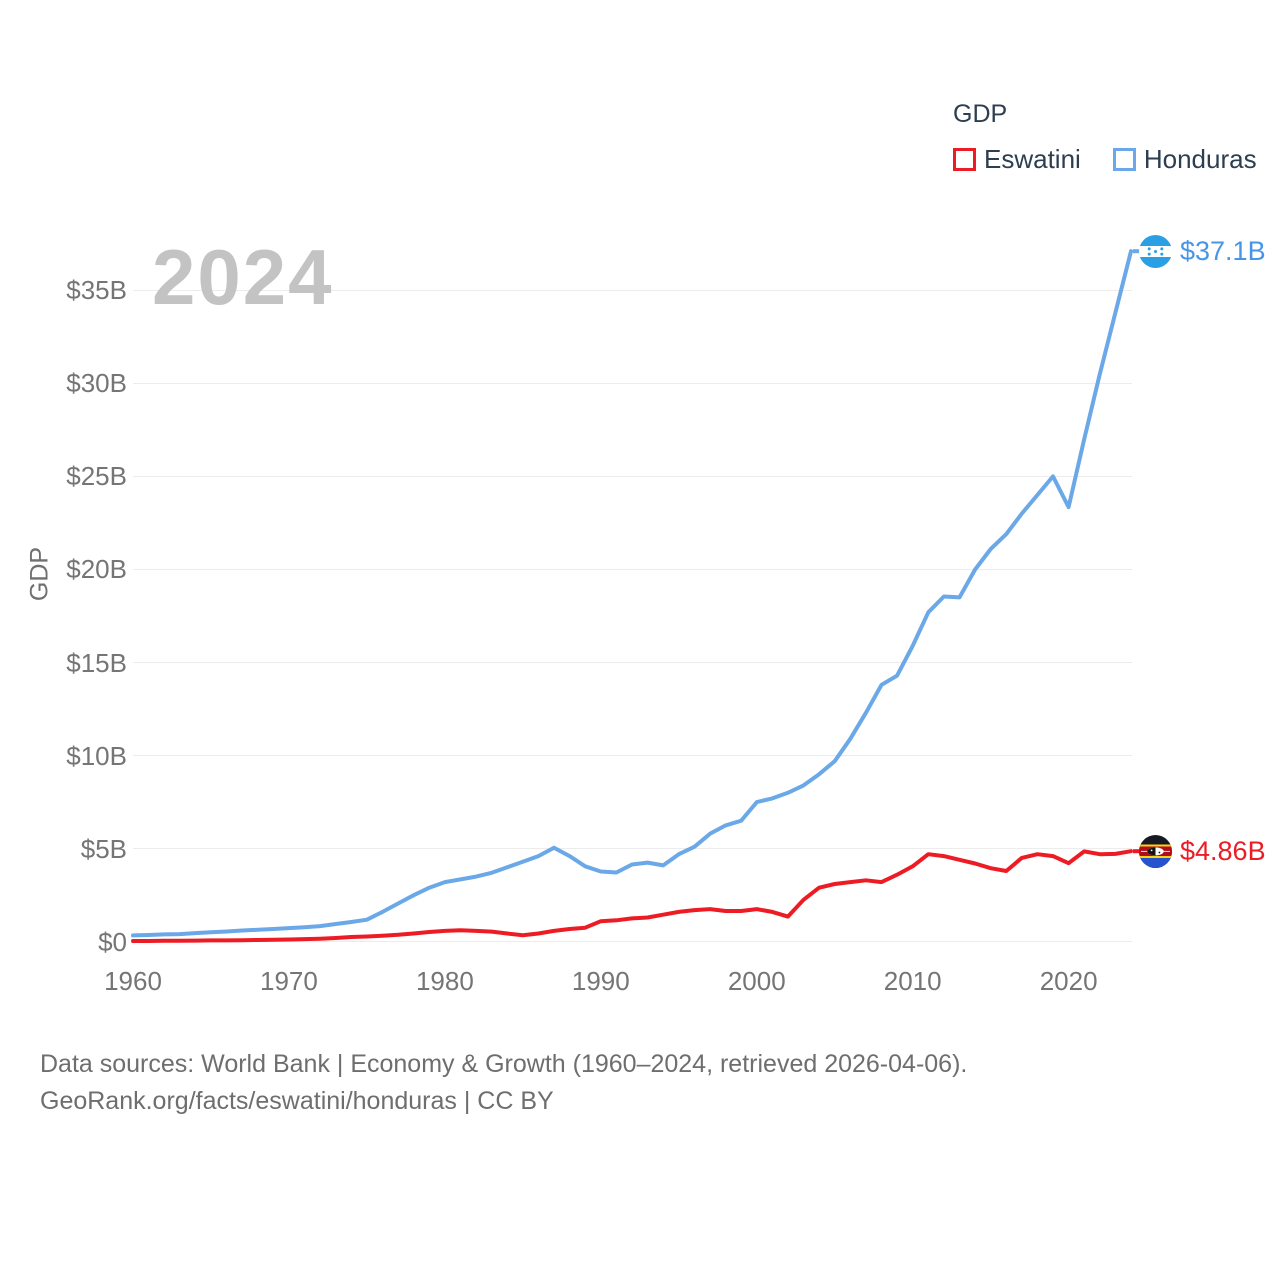  Describe the element at coordinates (289, 981) in the screenshot. I see `x-tick-label: 1970` at that location.